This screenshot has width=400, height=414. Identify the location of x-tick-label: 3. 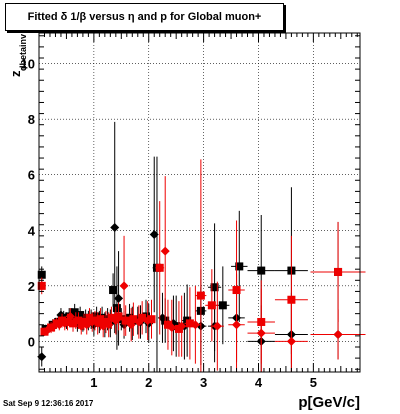
(203, 382).